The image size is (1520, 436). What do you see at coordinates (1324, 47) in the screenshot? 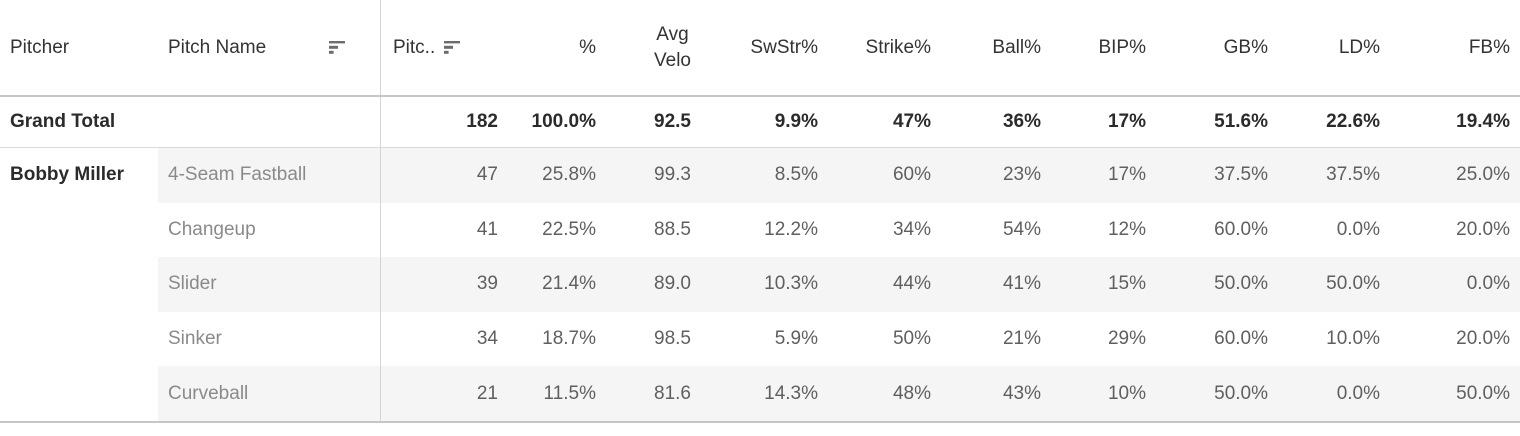
I see `column-header-ld: LD%` at bounding box center [1324, 47].